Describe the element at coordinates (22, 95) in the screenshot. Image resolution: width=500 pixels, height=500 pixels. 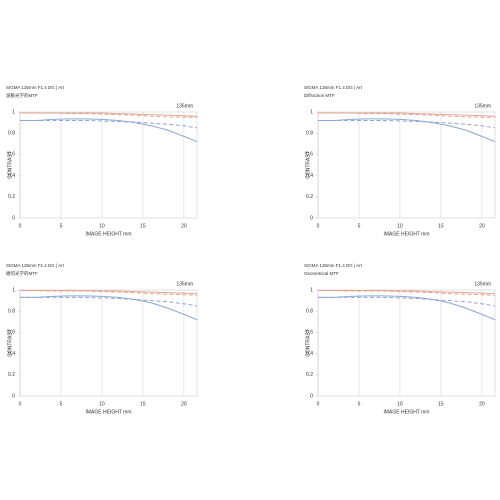
I see `chart-subtitle: 波動光学的MTF` at that location.